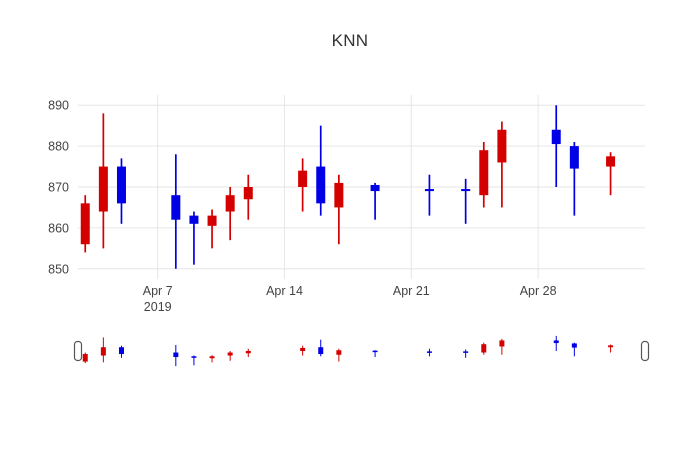 The width and height of the screenshot is (700, 450). I want to click on x-axis-tick-labels: Apr 7 2019 Apr 14 Apr 21 Apr 28, so click(350, 299).